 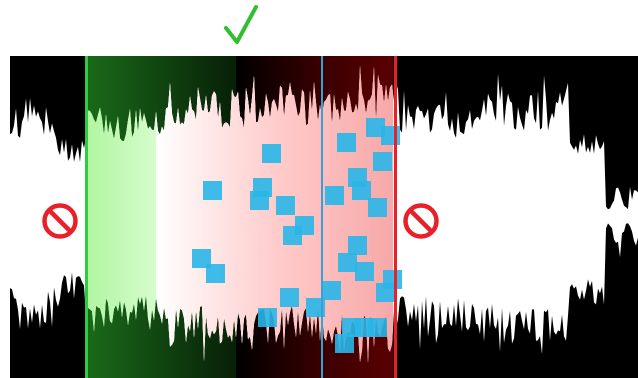 I want to click on check-icon, so click(x=241, y=24).